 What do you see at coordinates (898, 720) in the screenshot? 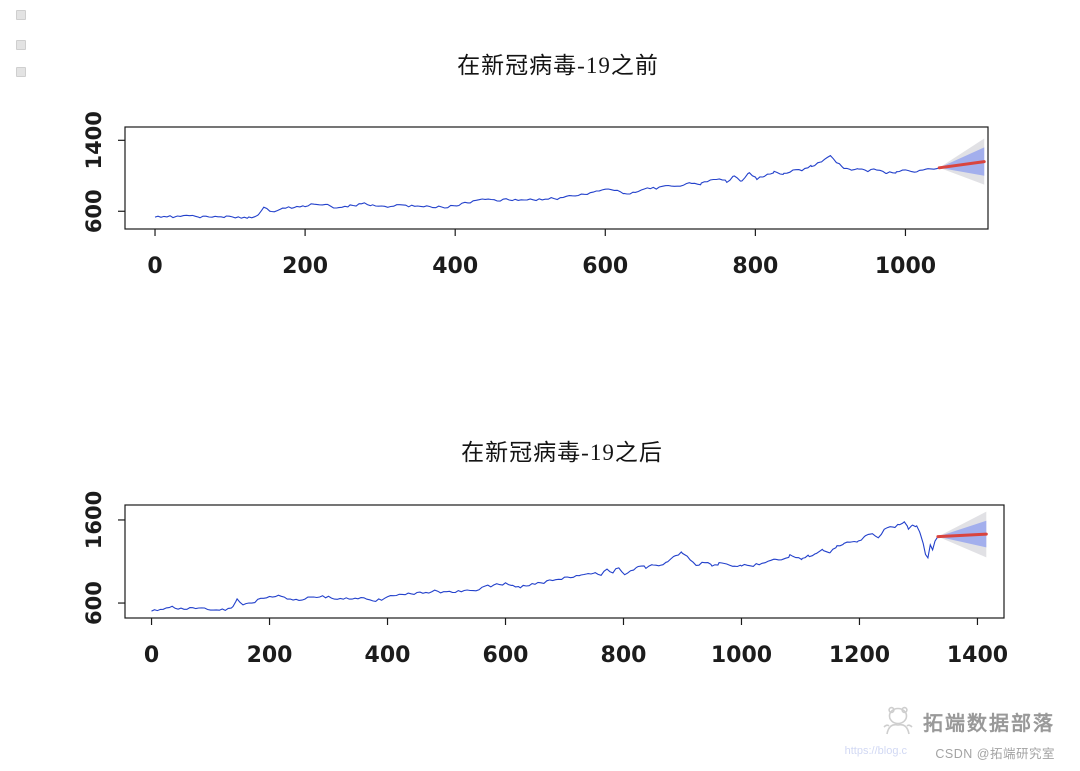
I see `watermark-mascot-icon` at bounding box center [898, 720].